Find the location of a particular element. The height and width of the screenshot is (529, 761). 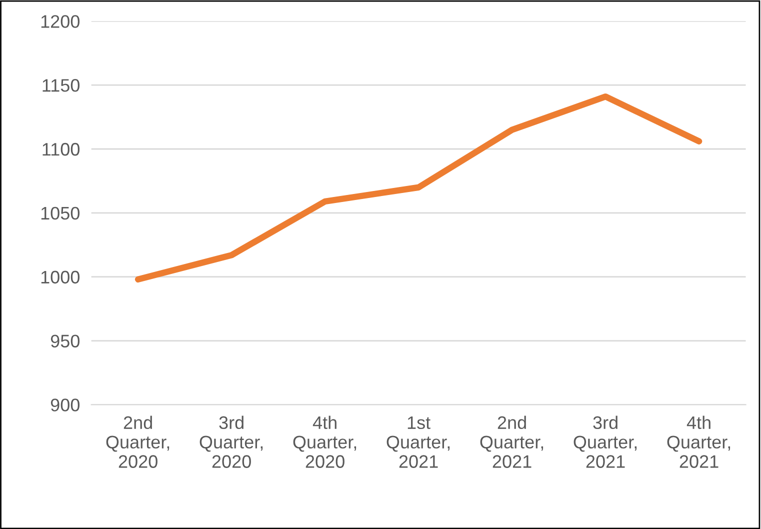

y-tick-label: 1150 is located at coordinates (61, 85).